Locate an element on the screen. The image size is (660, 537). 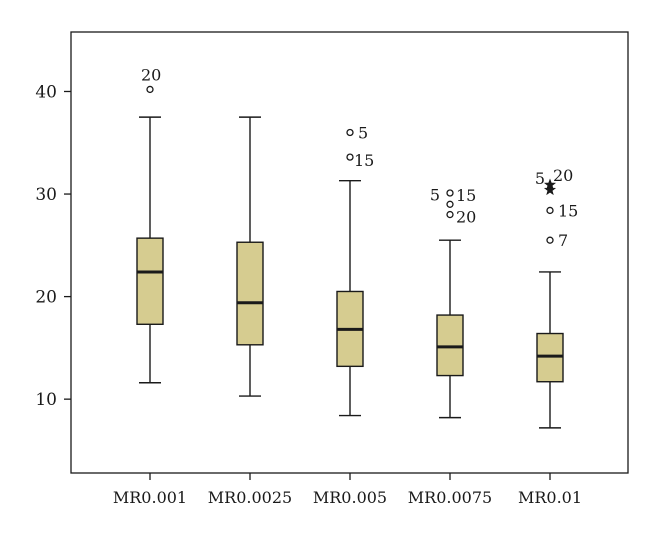
box-MR0.0025 is located at coordinates (250, 256).